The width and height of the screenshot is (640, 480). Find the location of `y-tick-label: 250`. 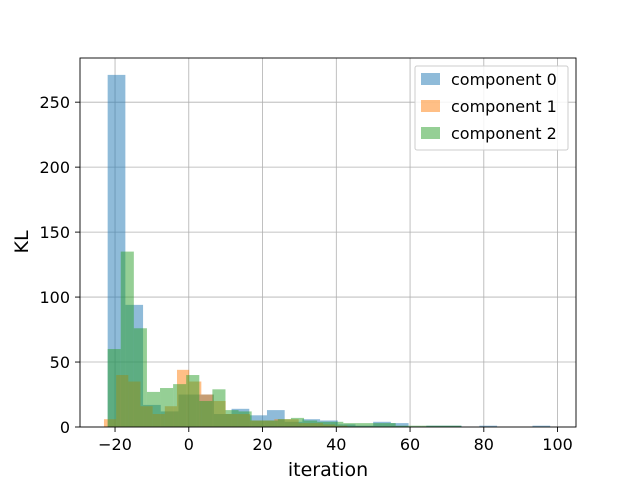

y-tick-label: 250 is located at coordinates (54, 102).